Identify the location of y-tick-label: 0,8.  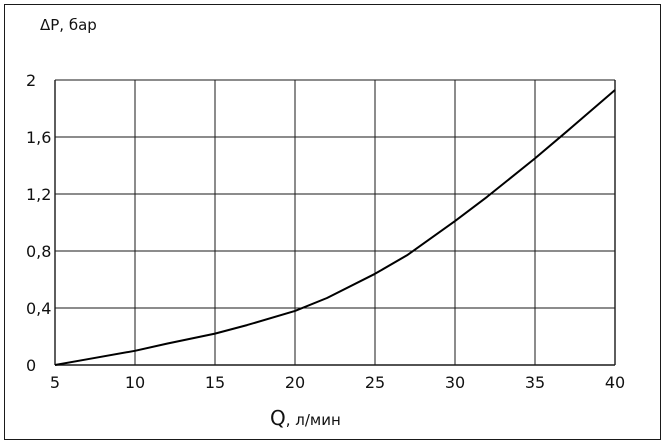
(38, 251).